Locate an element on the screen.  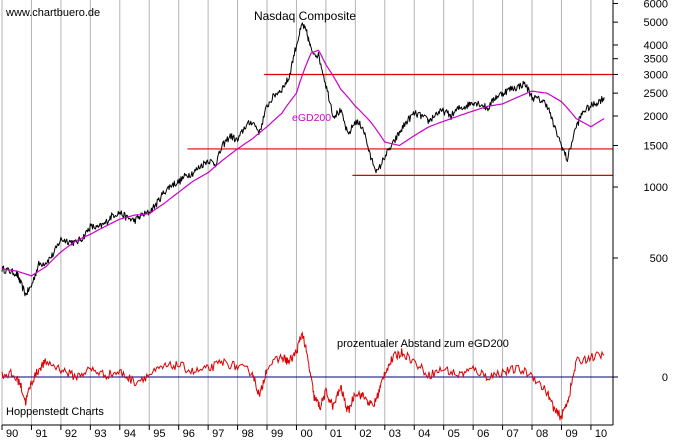
main-chart-title: Nasdaq Composite is located at coordinates (305, 16).